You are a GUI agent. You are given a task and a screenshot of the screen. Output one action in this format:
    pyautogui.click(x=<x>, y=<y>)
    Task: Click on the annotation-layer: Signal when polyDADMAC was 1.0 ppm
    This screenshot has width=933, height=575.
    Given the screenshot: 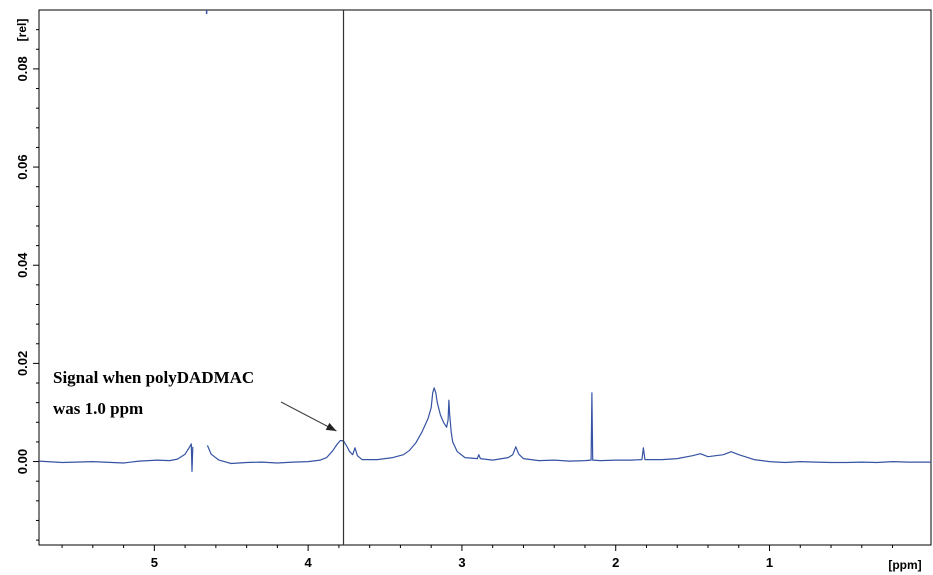 What is the action you would take?
    pyautogui.click(x=195, y=400)
    